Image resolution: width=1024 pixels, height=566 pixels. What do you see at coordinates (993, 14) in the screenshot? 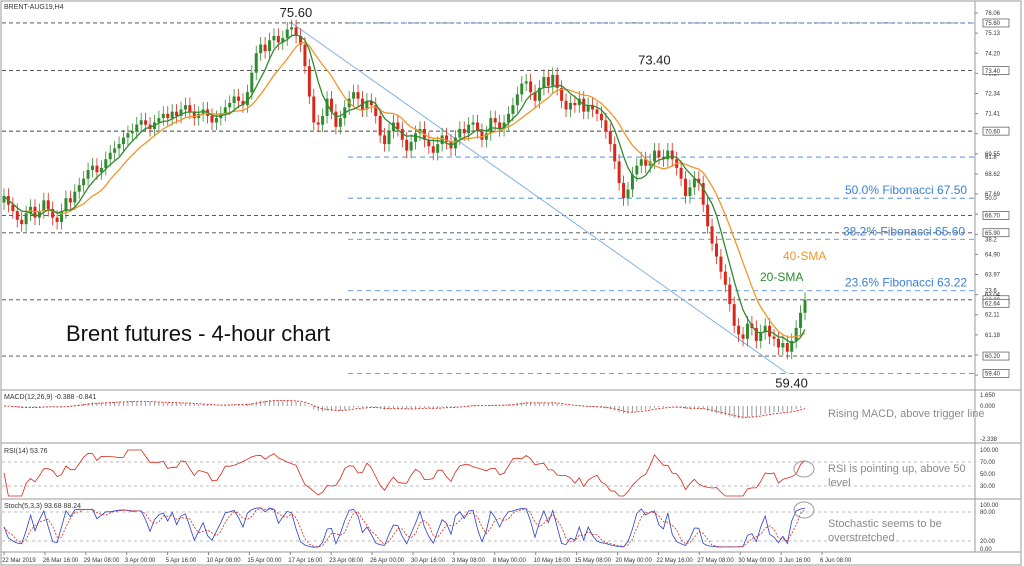
I see `price-tick-0: 76.06` at bounding box center [993, 14].